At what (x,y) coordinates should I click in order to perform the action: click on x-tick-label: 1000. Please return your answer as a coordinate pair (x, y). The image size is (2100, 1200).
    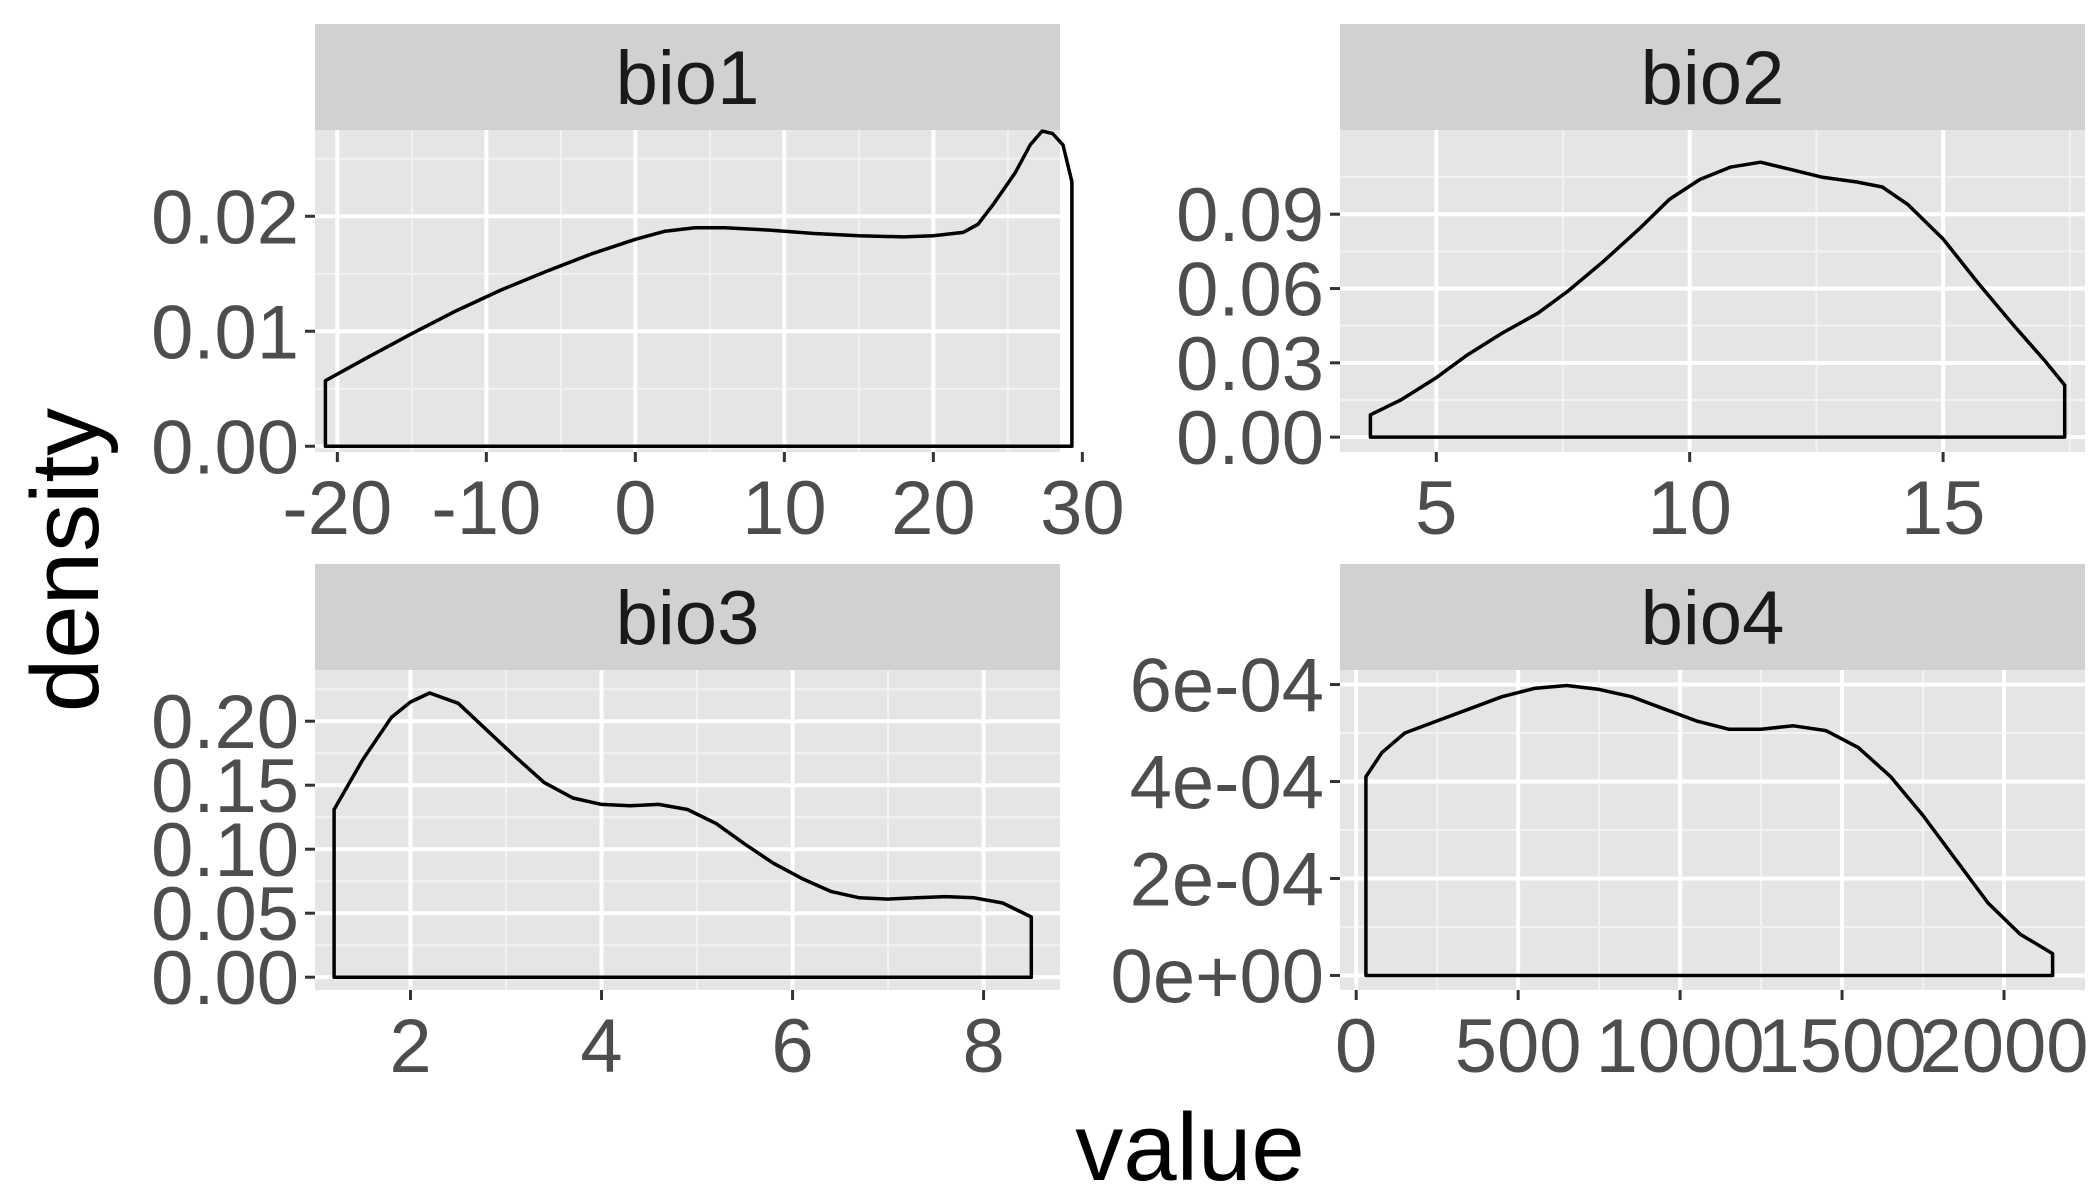
    Looking at the image, I should click on (1680, 1046).